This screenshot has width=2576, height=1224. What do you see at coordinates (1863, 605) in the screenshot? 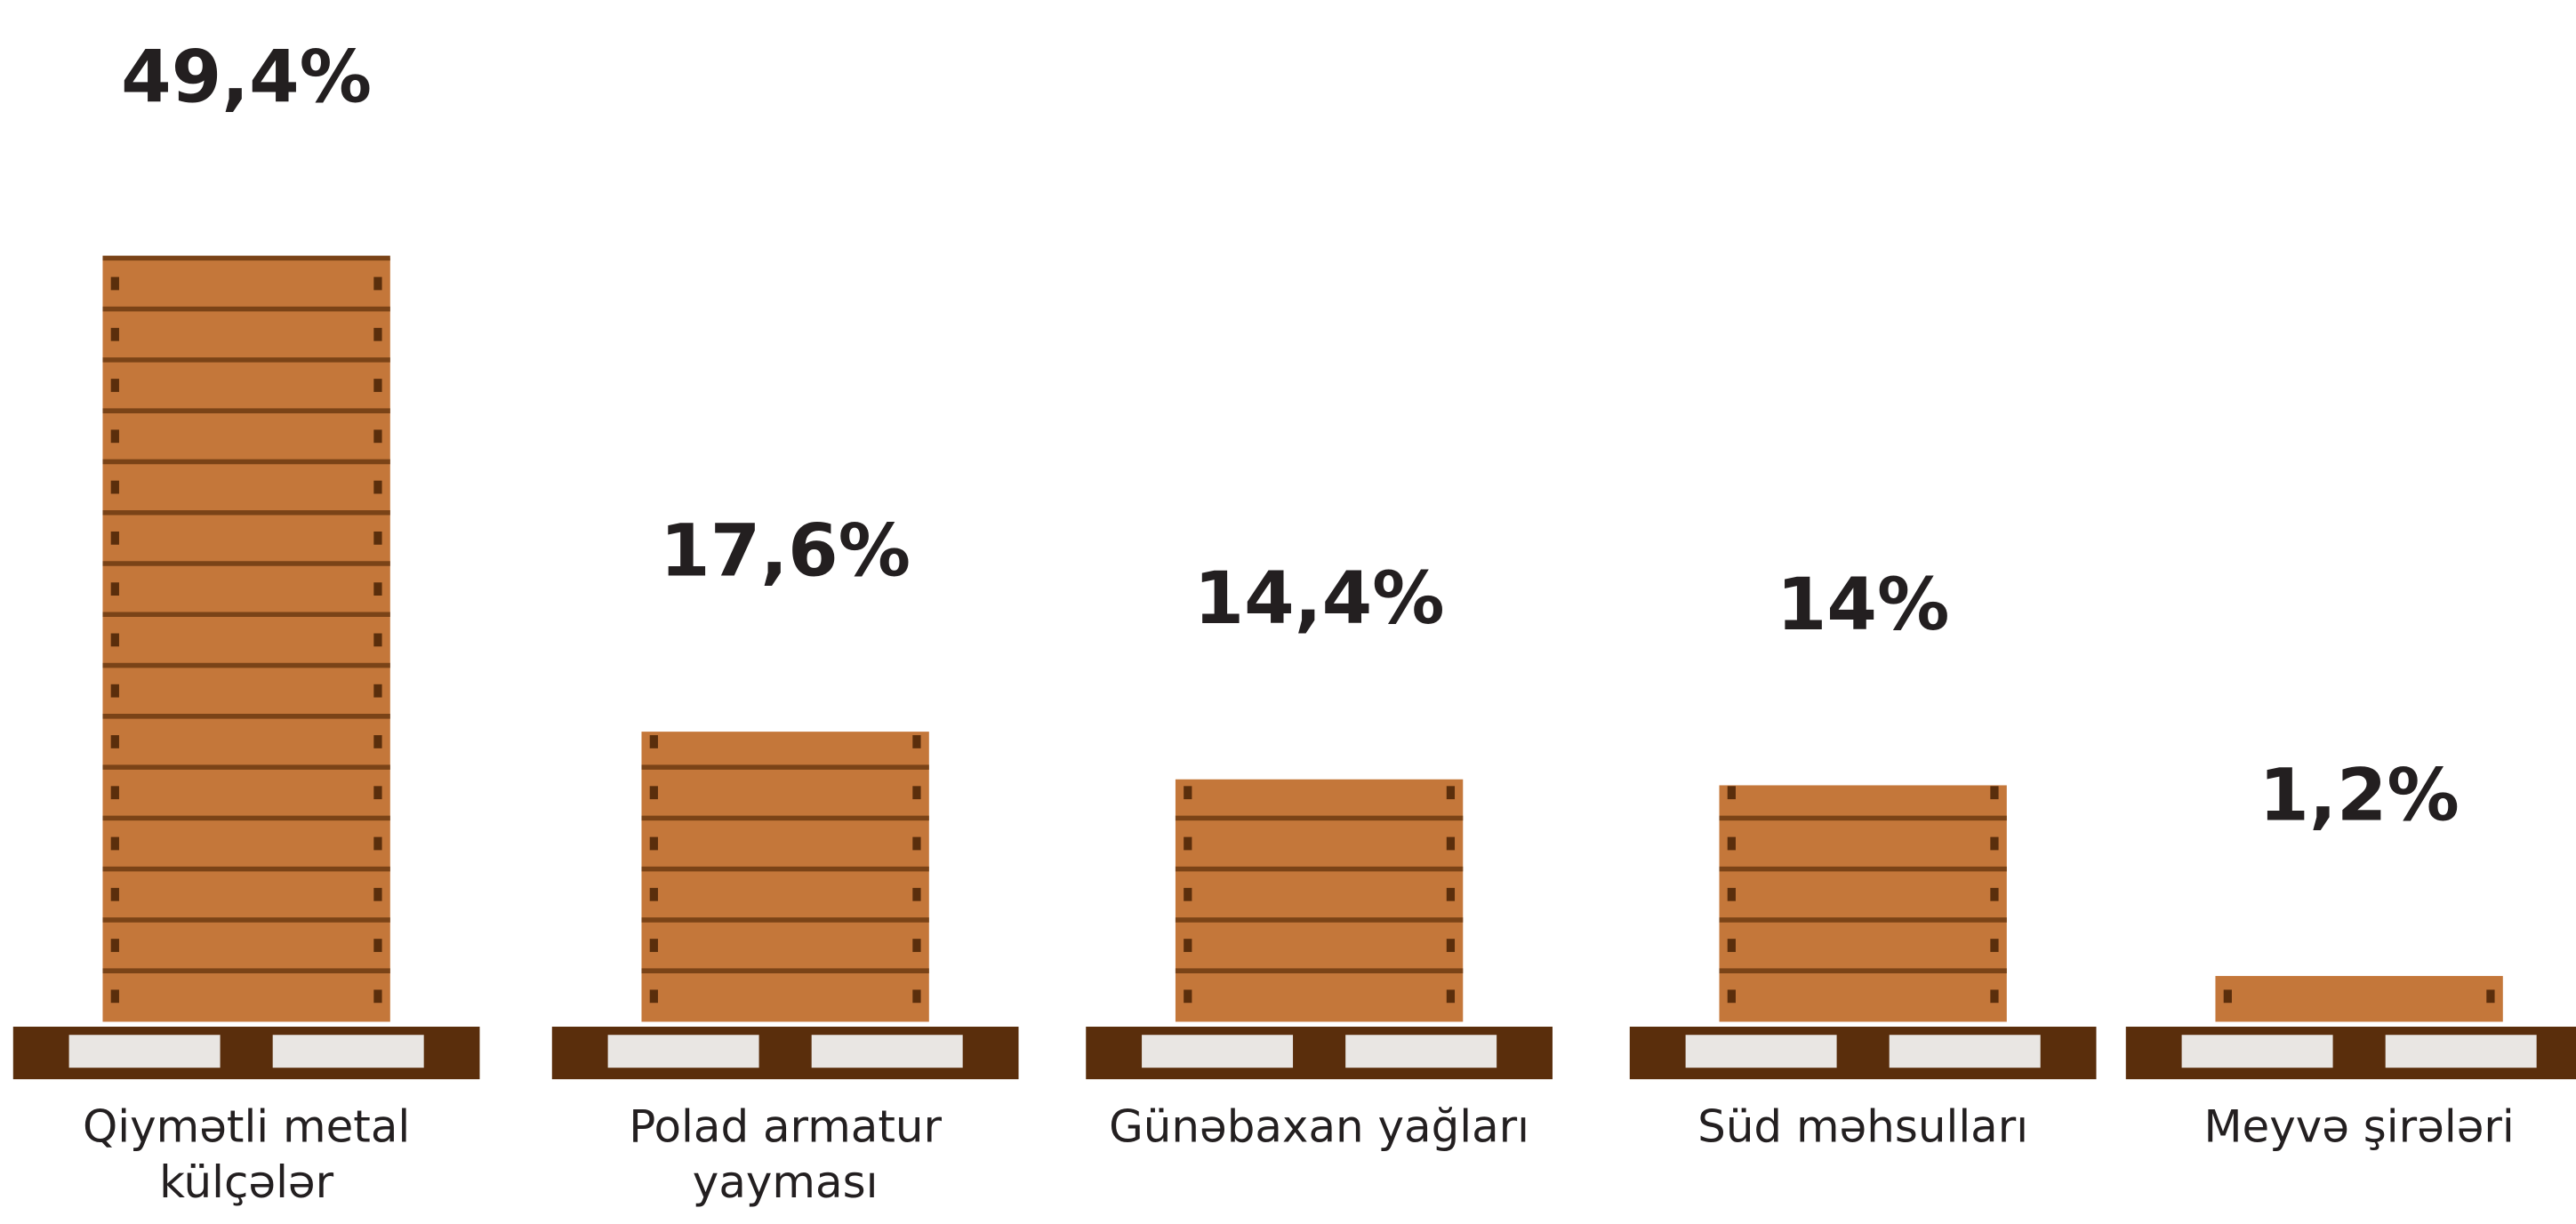
I see `value-label: 14%` at bounding box center [1863, 605].